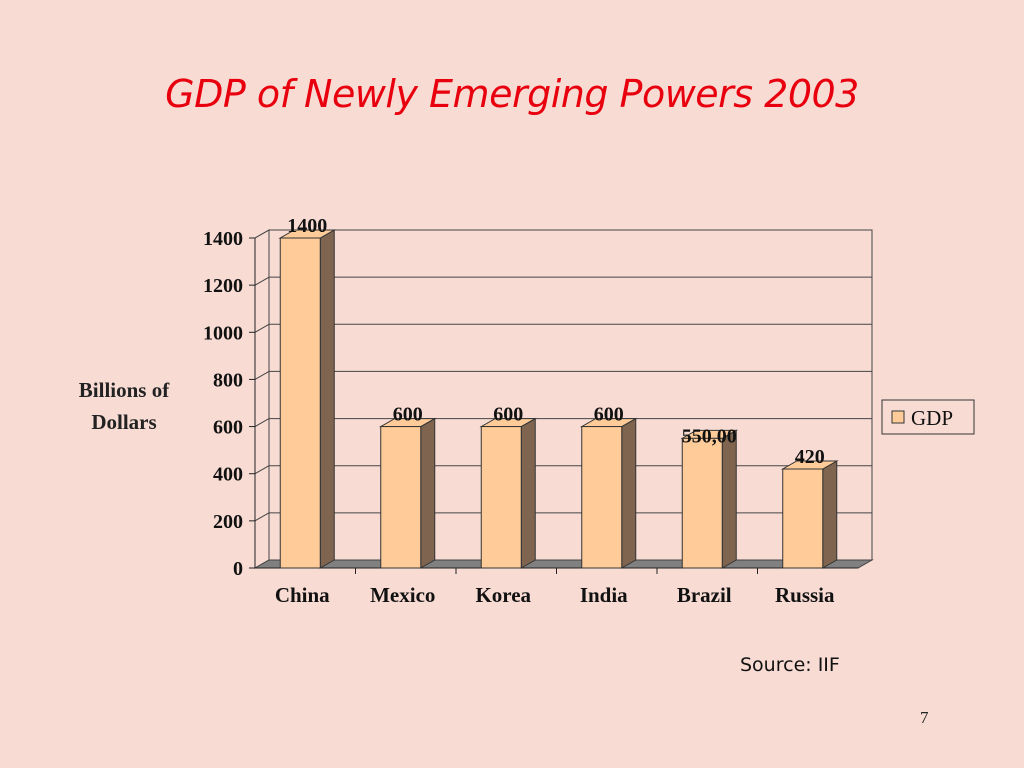 Image resolution: width=1024 pixels, height=768 pixels. I want to click on data-label-korea: 600, so click(508, 415).